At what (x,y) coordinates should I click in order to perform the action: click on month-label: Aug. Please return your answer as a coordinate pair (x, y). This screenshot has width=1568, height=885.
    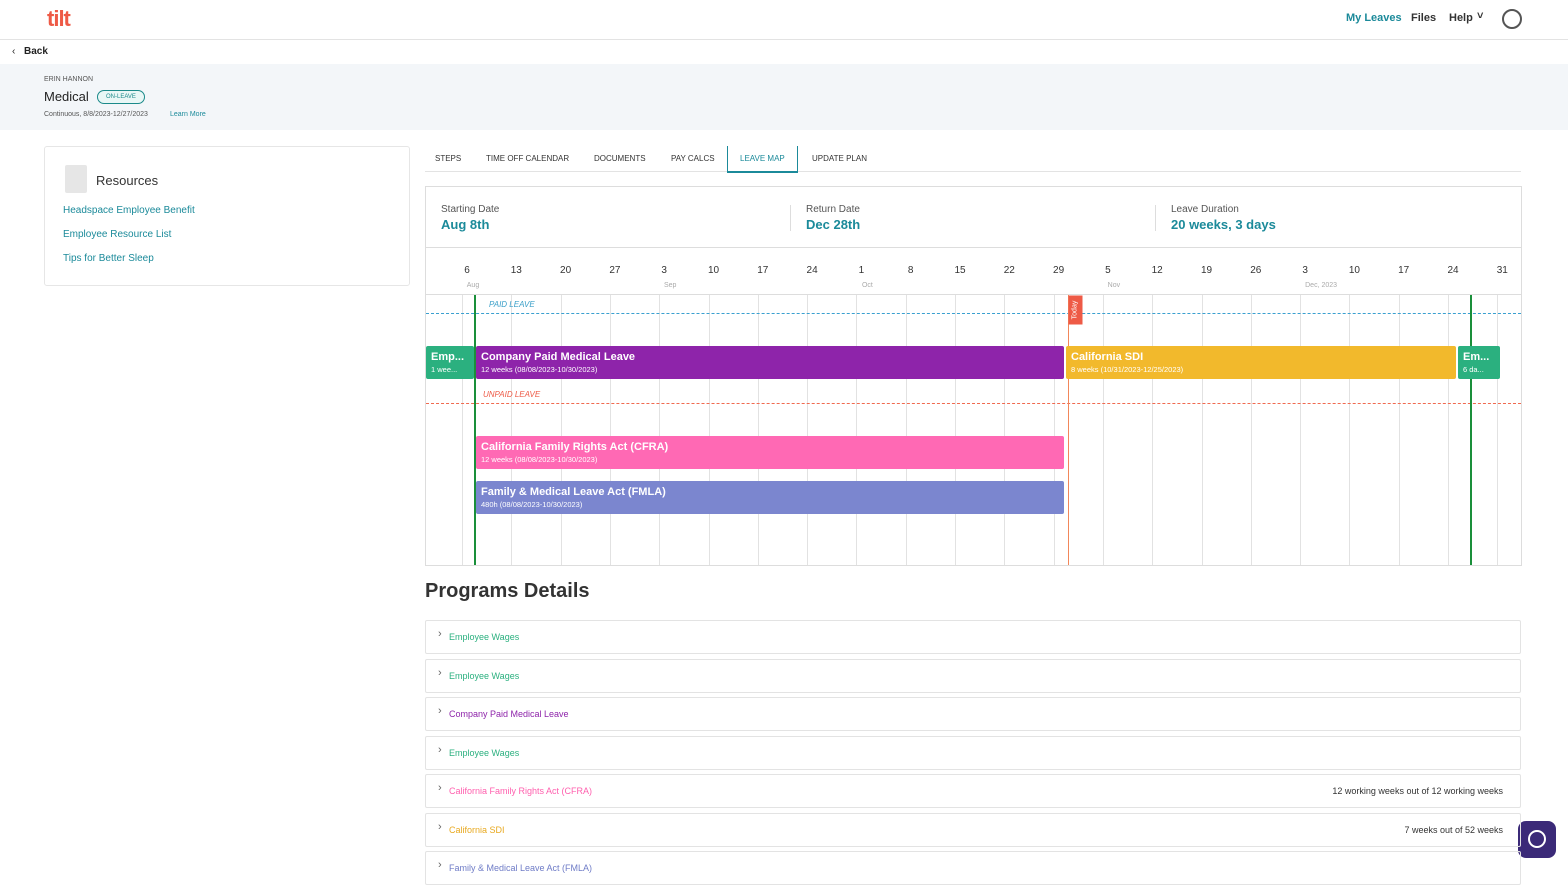
    Looking at the image, I should click on (473, 285).